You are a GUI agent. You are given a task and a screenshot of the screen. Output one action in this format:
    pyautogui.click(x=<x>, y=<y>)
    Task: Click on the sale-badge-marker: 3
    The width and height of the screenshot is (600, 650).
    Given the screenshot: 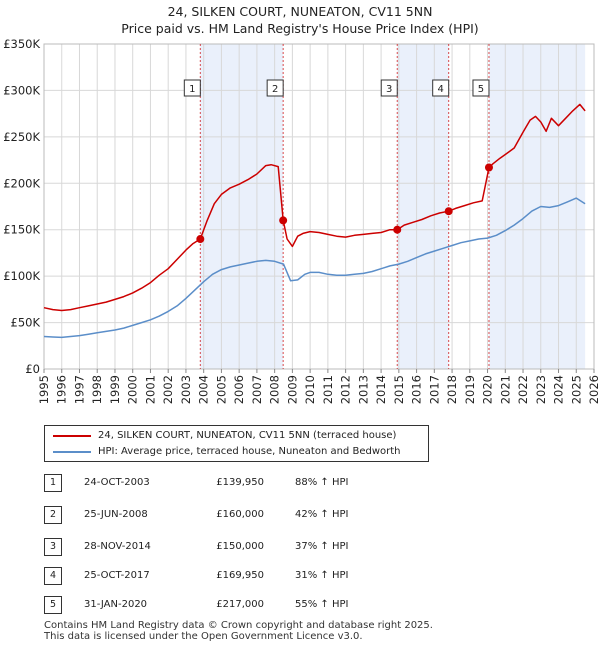 What is the action you would take?
    pyautogui.click(x=389, y=88)
    